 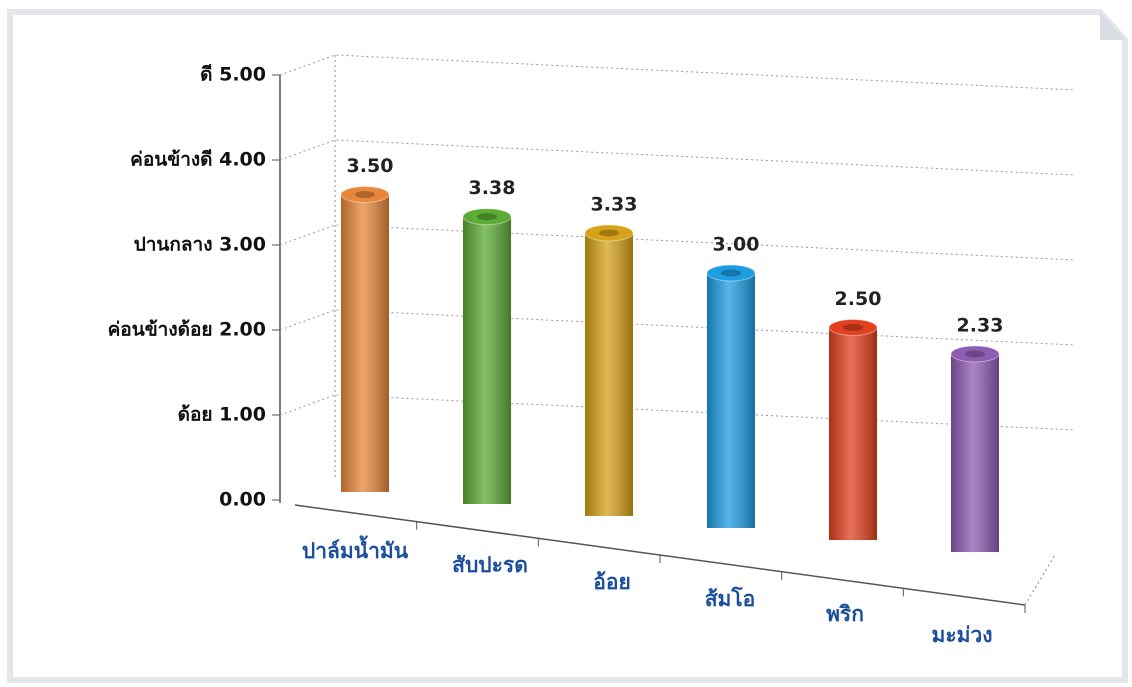 What do you see at coordinates (612, 582) in the screenshot?
I see `x-tick-label: อ้อย` at bounding box center [612, 582].